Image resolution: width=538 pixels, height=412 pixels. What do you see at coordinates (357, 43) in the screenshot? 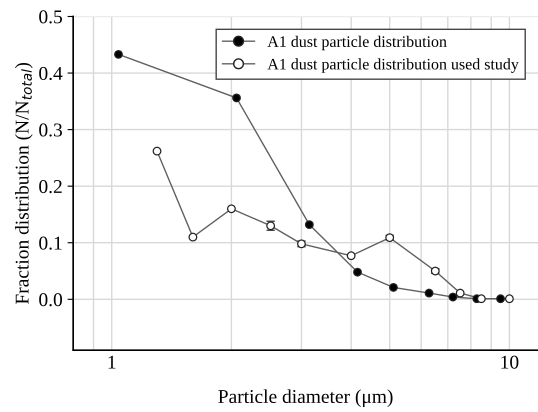
I see `legend-label: A1 dust particle distribution` at bounding box center [357, 43].